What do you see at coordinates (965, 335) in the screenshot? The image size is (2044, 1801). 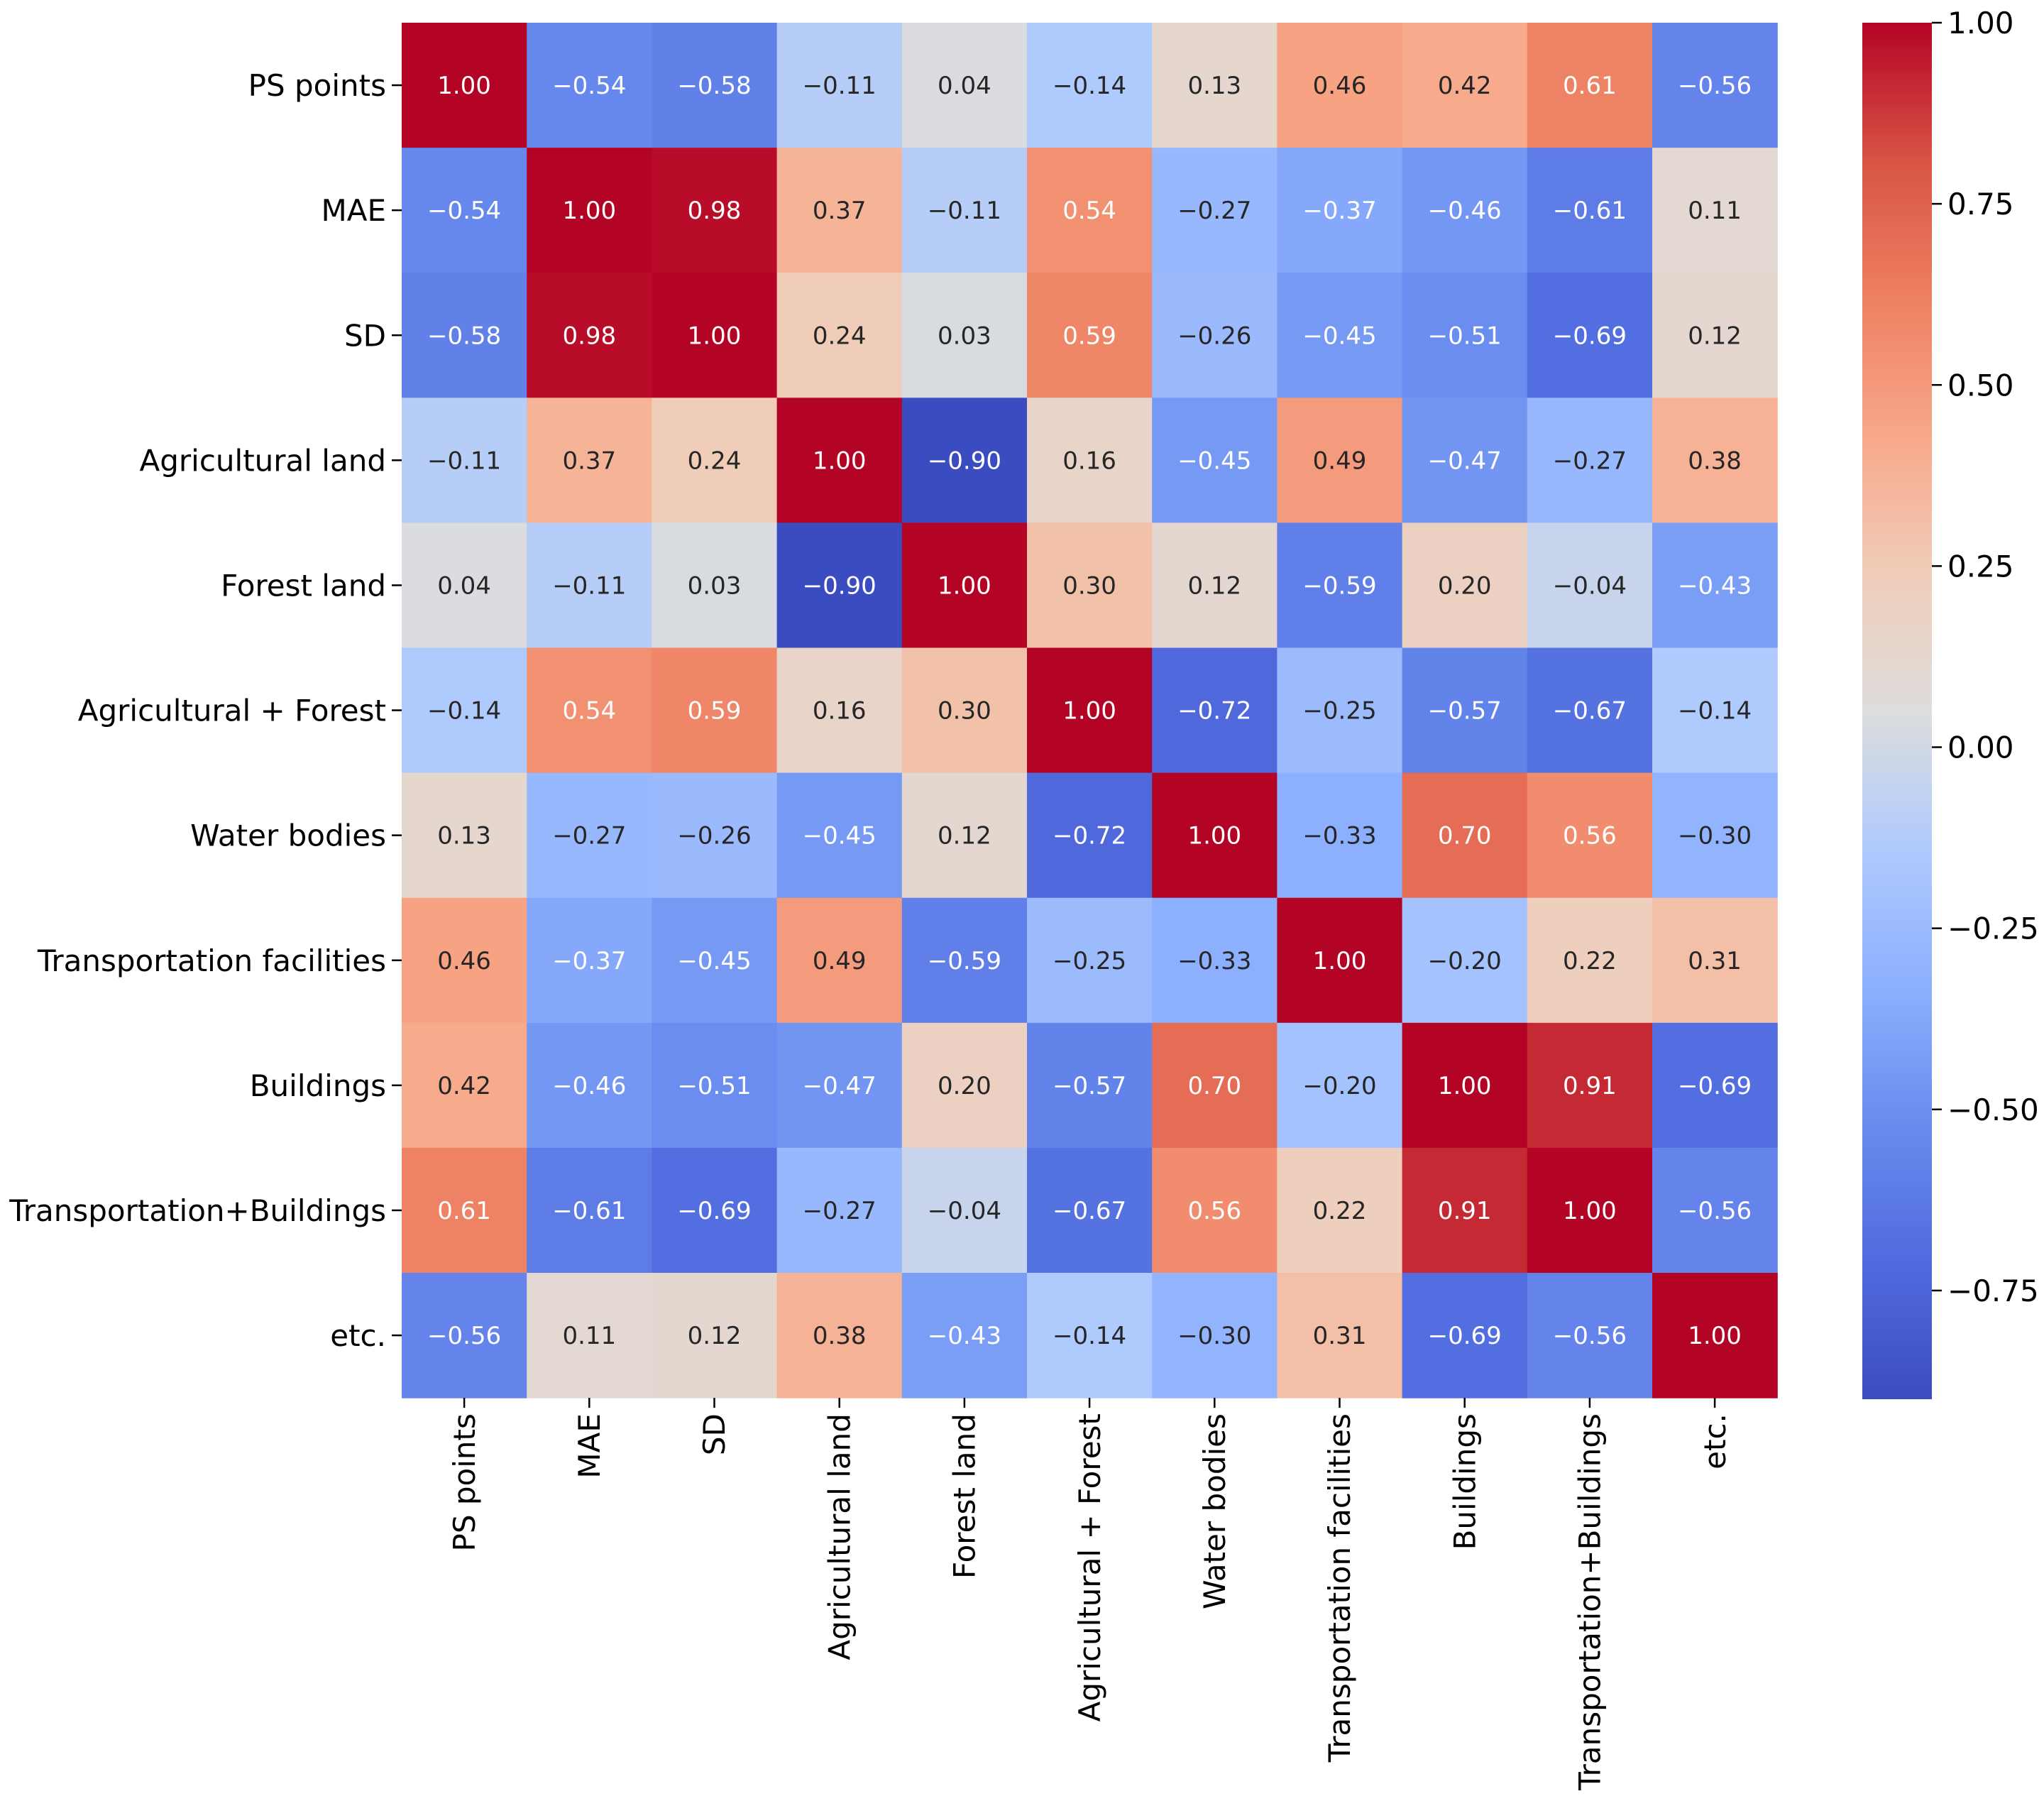 I see `heatmap-cell-r2-c4` at bounding box center [965, 335].